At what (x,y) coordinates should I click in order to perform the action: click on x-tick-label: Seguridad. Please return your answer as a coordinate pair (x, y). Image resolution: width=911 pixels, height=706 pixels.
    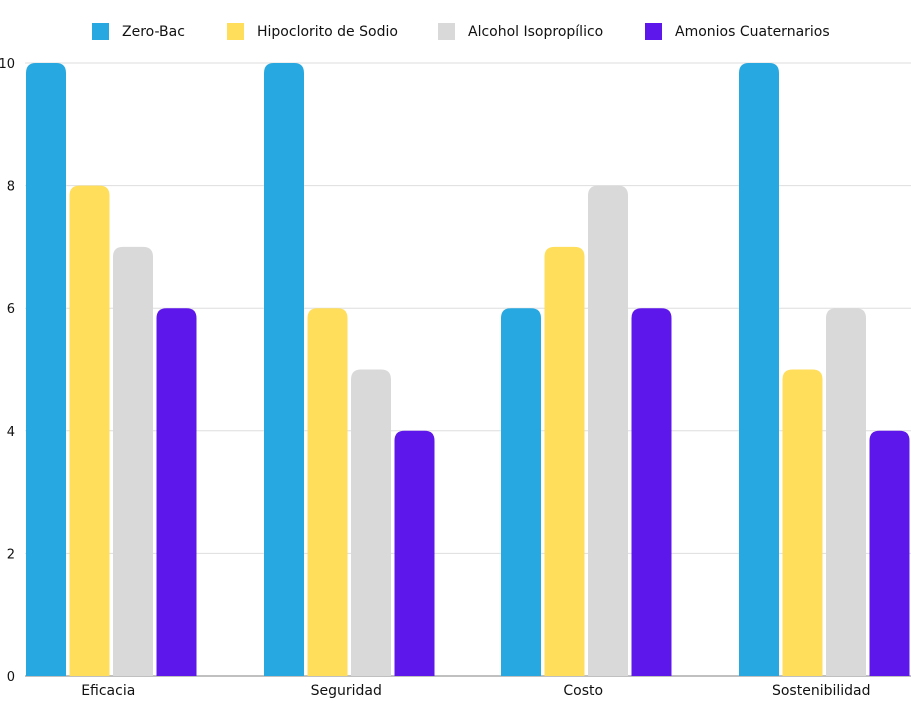
    Looking at the image, I should click on (346, 691).